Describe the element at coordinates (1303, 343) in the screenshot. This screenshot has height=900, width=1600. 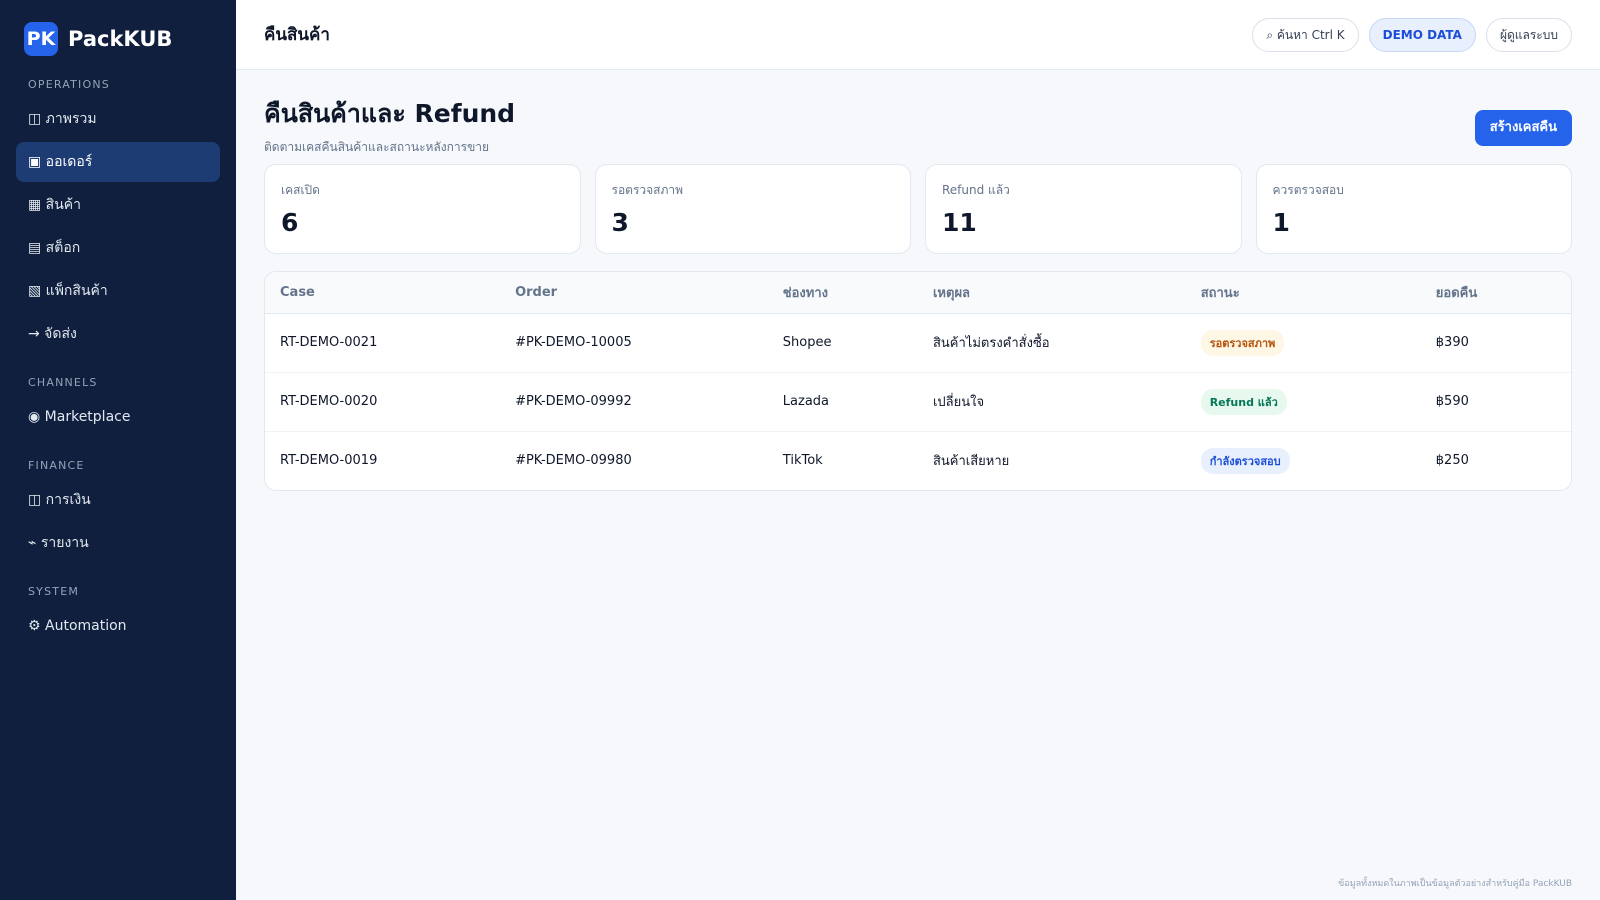
I see `table-cell: รอตรวจสภาพ` at that location.